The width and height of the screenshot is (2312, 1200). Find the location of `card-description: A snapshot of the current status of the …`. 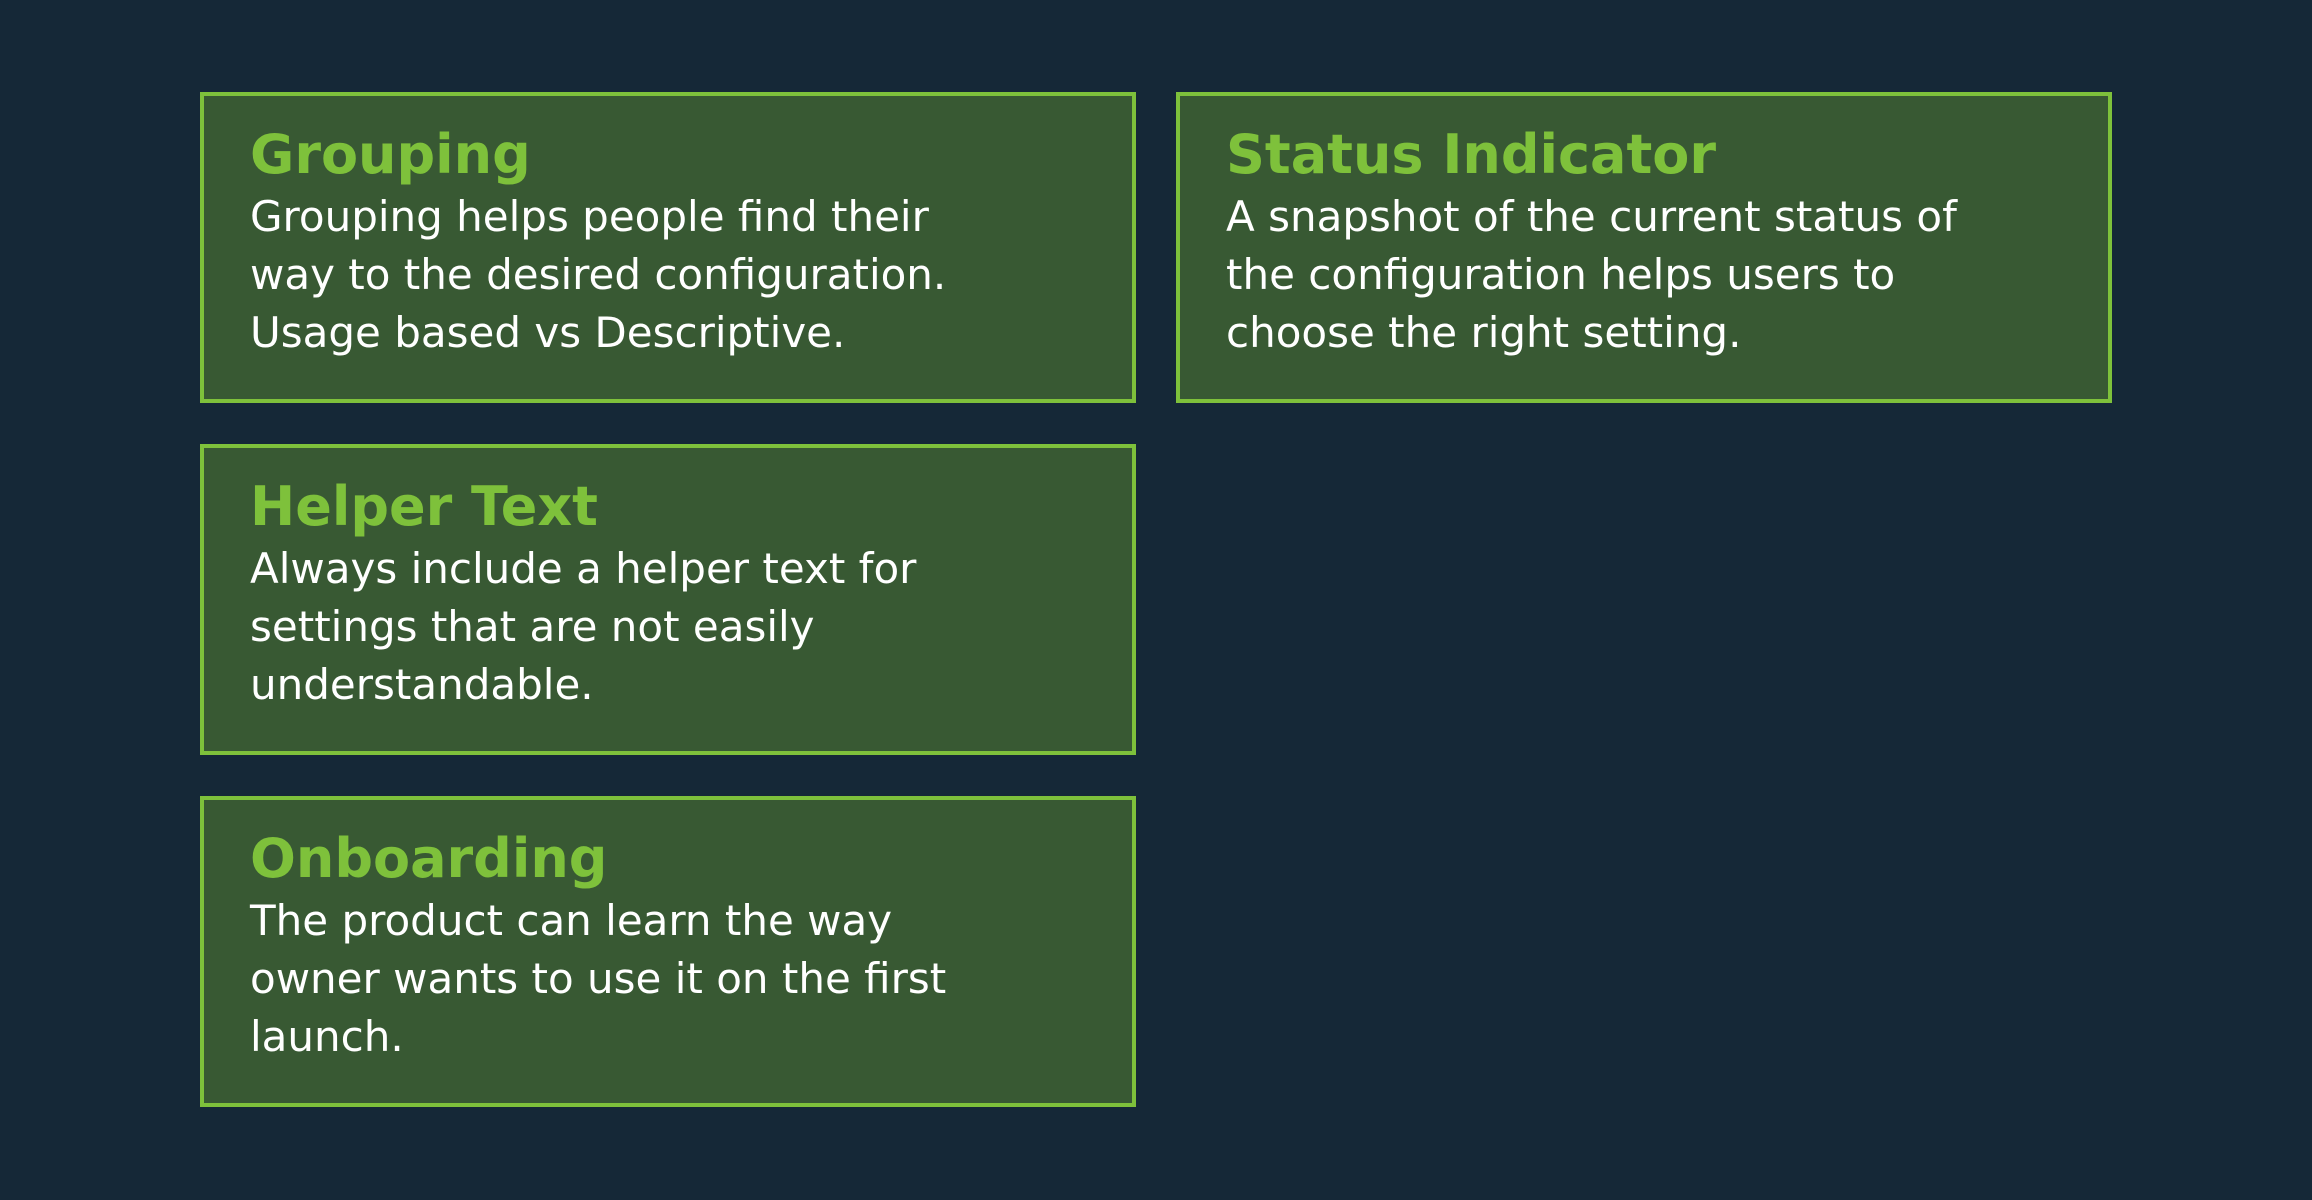

card-description: A snapshot of the current status of the … is located at coordinates (1645, 275).